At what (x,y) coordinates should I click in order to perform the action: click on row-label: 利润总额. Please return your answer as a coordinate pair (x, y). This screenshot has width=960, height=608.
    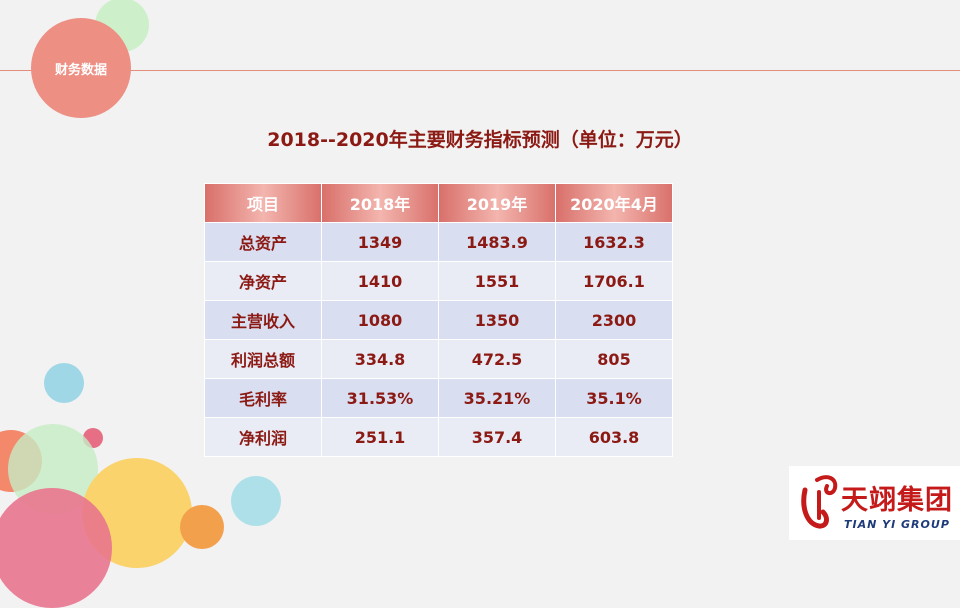
    Looking at the image, I should click on (263, 359).